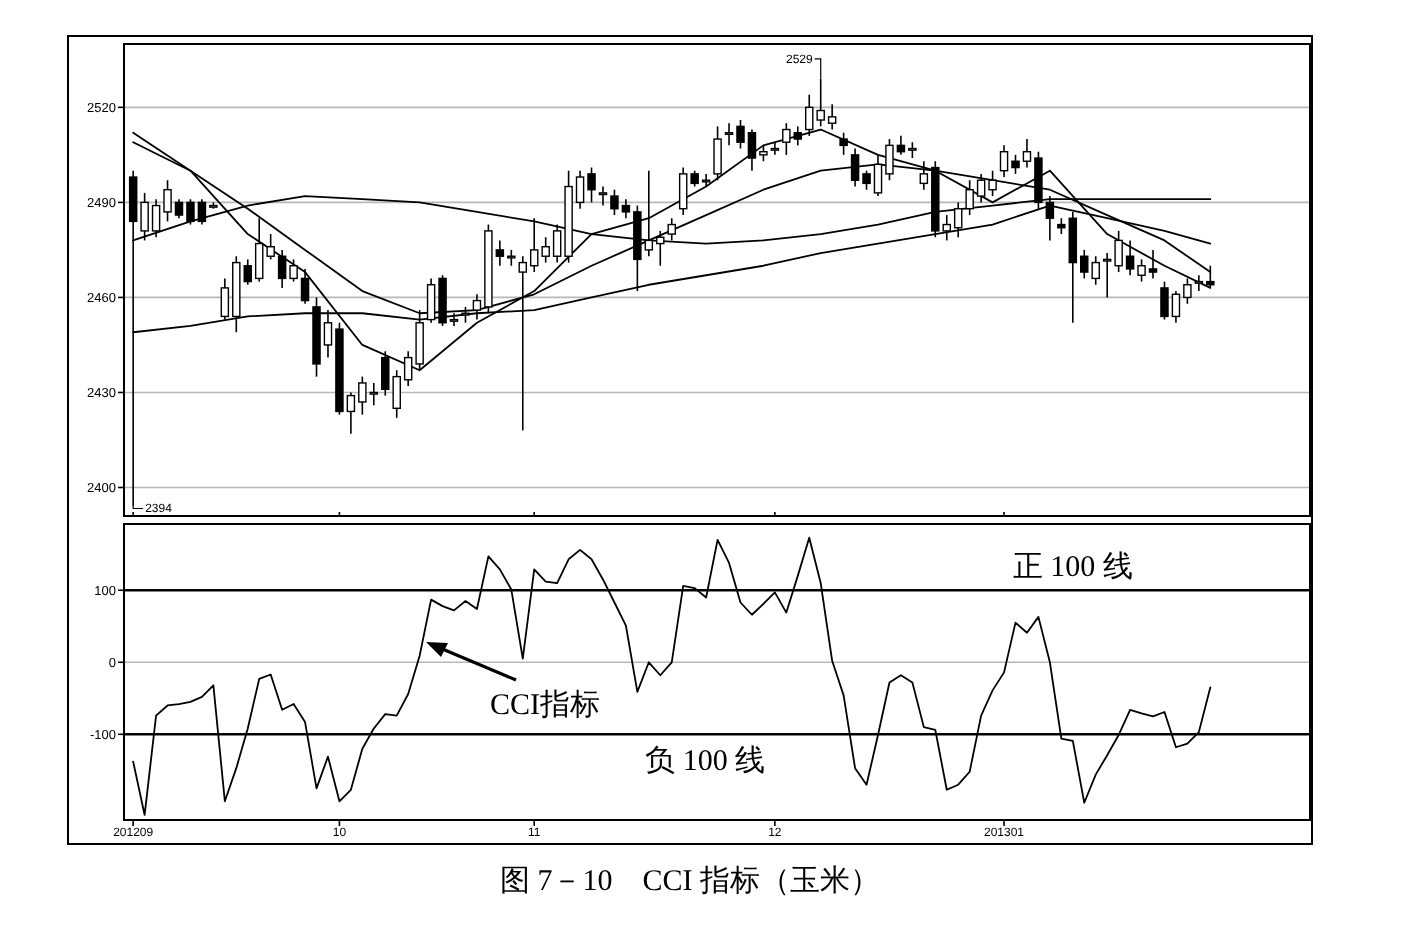  What do you see at coordinates (1072, 567) in the screenshot?
I see `ref-line-label: 正 100 线` at bounding box center [1072, 567].